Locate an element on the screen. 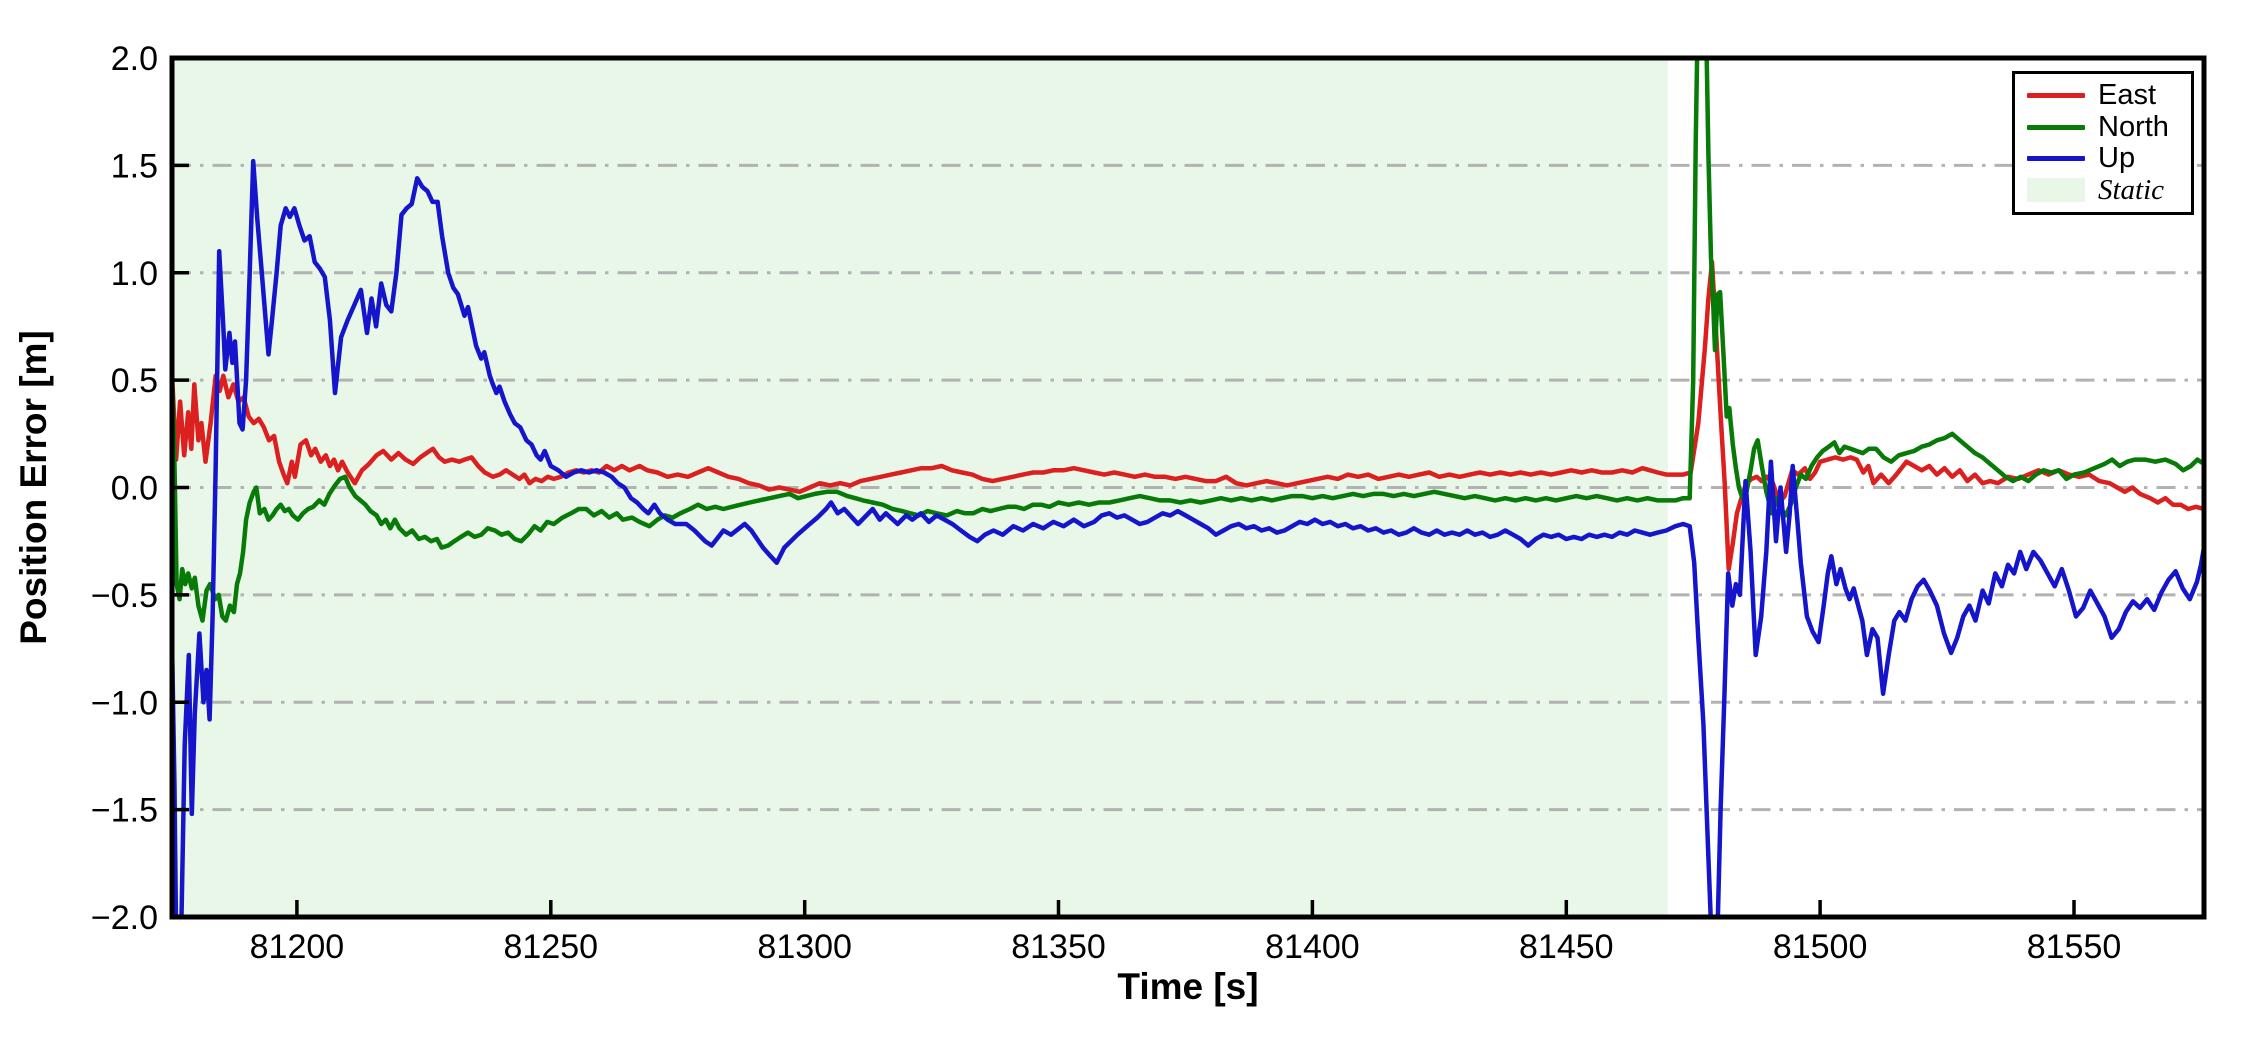 The width and height of the screenshot is (2250, 1050). legend-label-up: Up is located at coordinates (2117, 158).